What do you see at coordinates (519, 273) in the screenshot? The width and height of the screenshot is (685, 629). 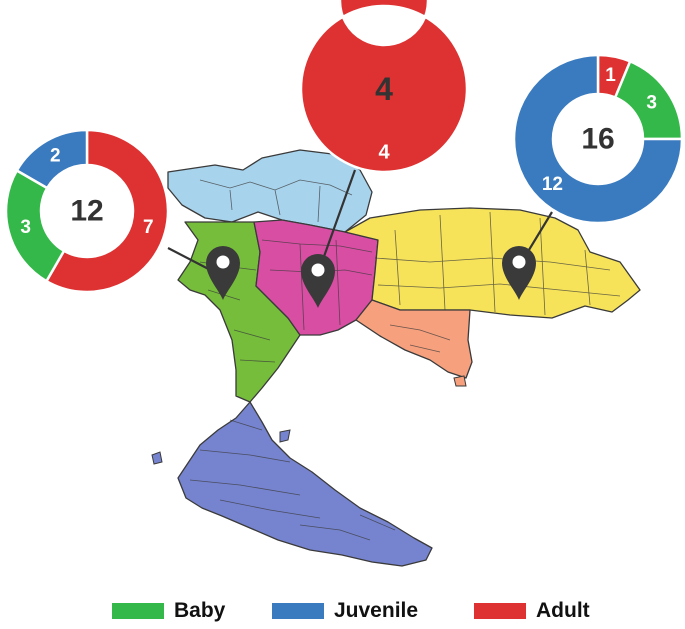 I see `map-pin-northeast-icon` at bounding box center [519, 273].